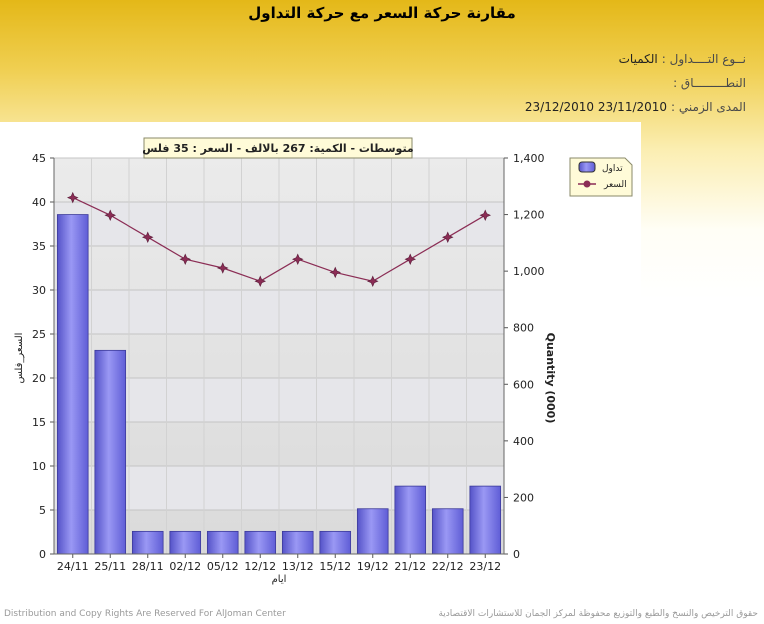 This screenshot has height=624, width=764. I want to click on x-tick-label: 05/12, so click(223, 566).